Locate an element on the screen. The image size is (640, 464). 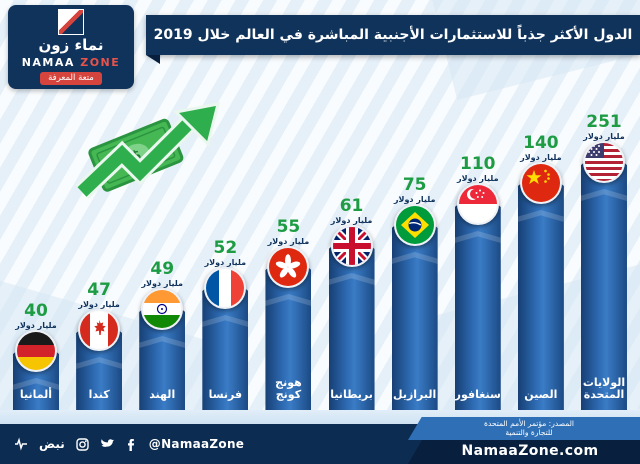
logo-english-name: NAMAA ZONE is located at coordinates (71, 62).